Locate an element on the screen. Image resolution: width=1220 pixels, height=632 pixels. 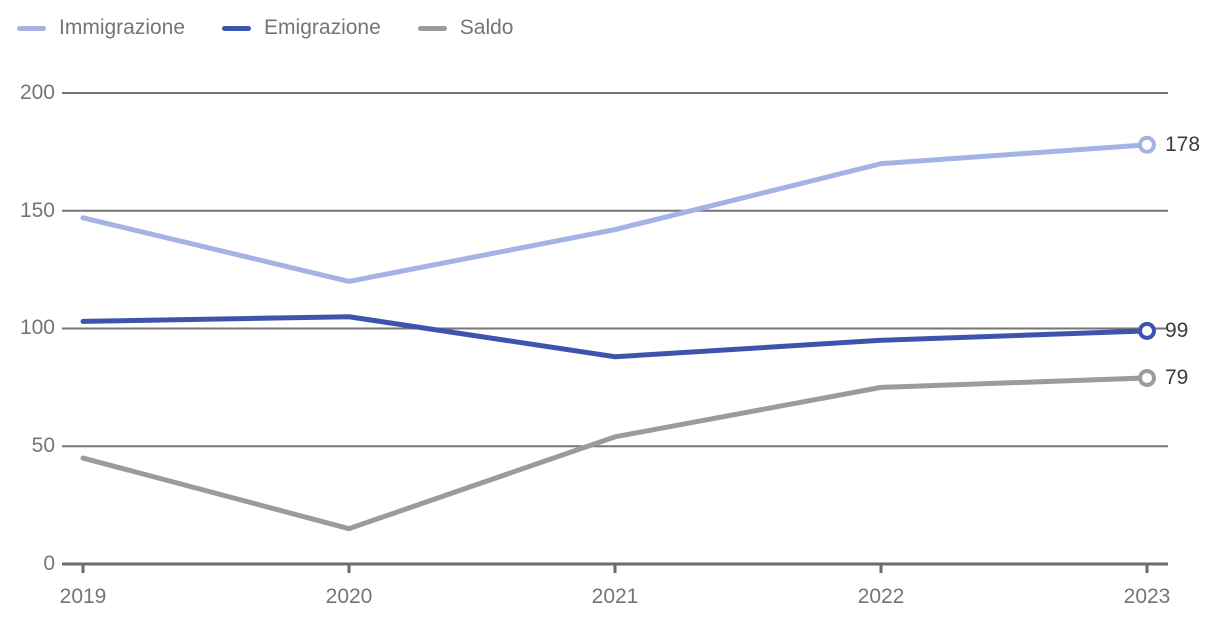
x-axis-tick-label: 2021 is located at coordinates (615, 596).